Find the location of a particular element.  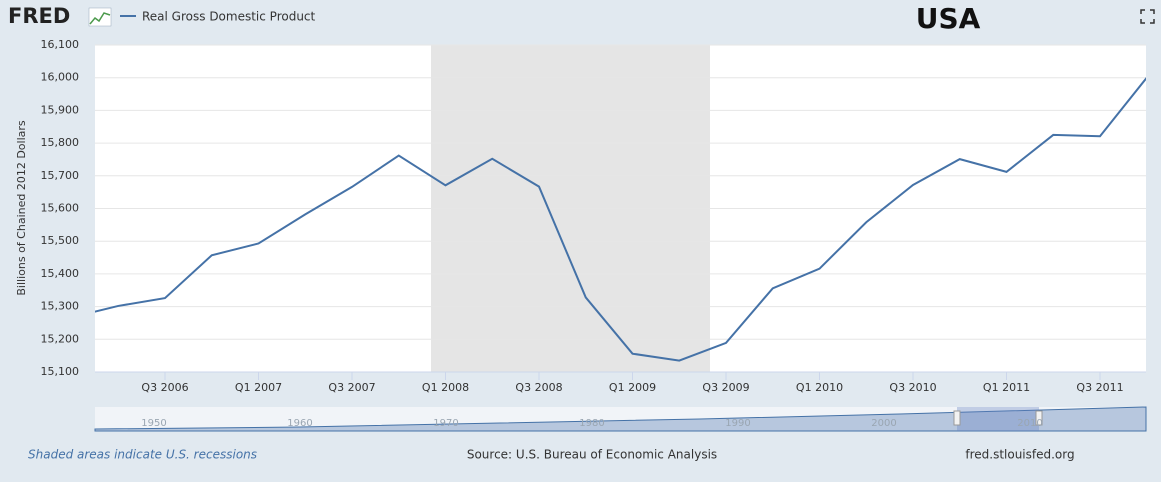

y-tick-label: 16,100 is located at coordinates (60, 44).